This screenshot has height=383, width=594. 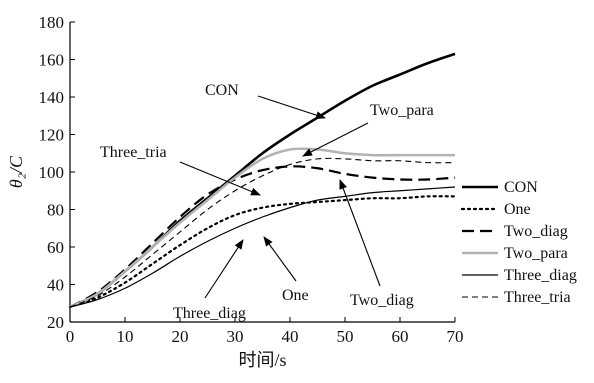 What do you see at coordinates (224, 269) in the screenshot?
I see `annotation-arrow-three-diag` at bounding box center [224, 269].